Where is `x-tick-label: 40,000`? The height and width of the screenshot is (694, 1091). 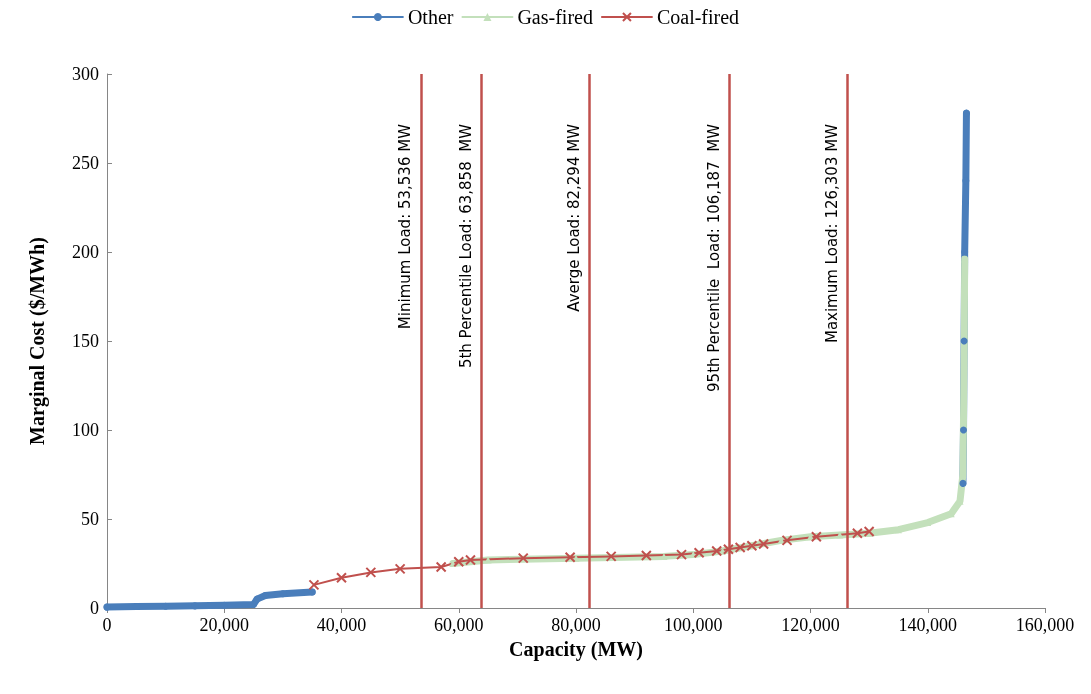
x-tick-label: 40,000 is located at coordinates (341, 625).